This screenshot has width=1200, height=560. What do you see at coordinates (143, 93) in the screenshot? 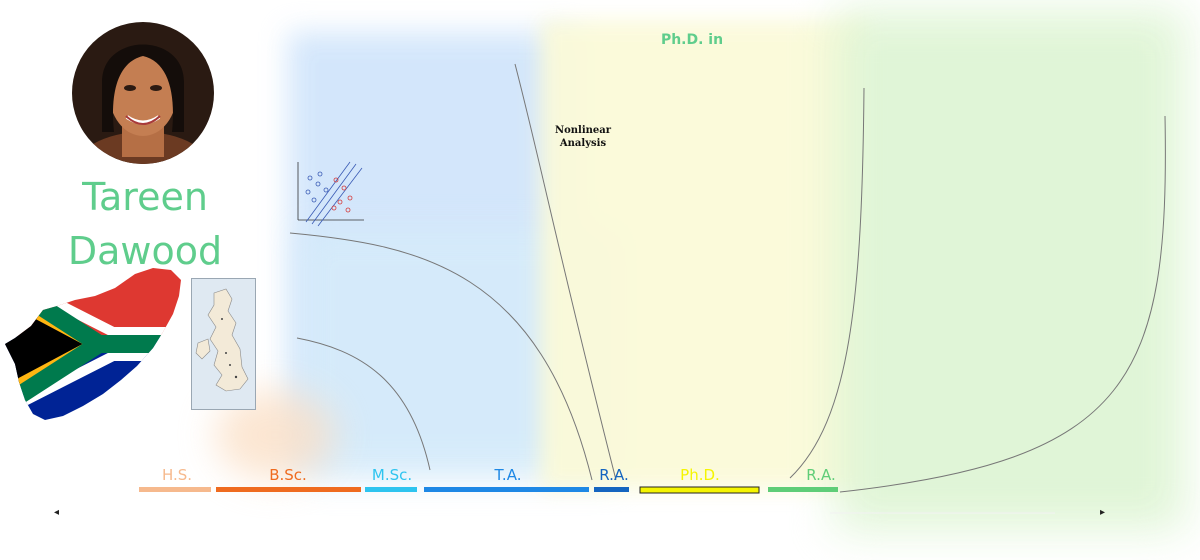
I see `profile-photo` at bounding box center [143, 93].